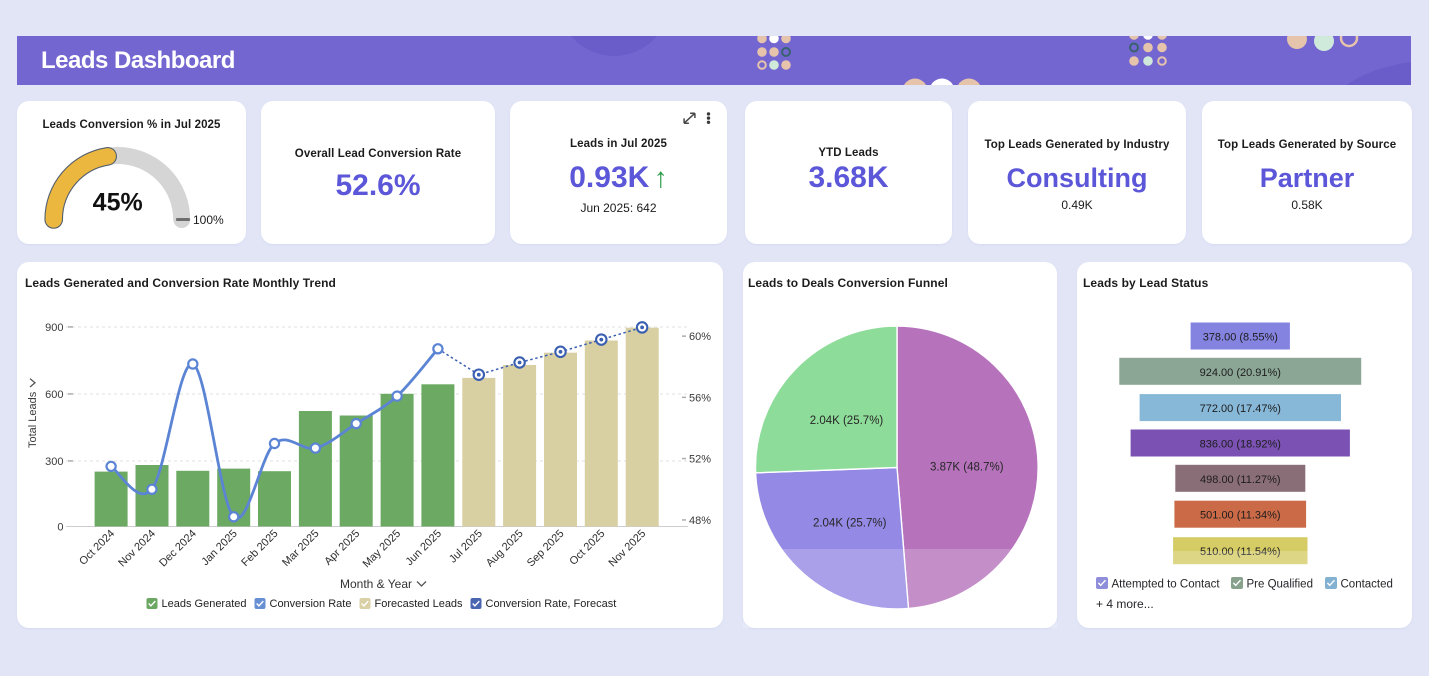  I want to click on svg-text: Nov 2025, so click(628, 549).